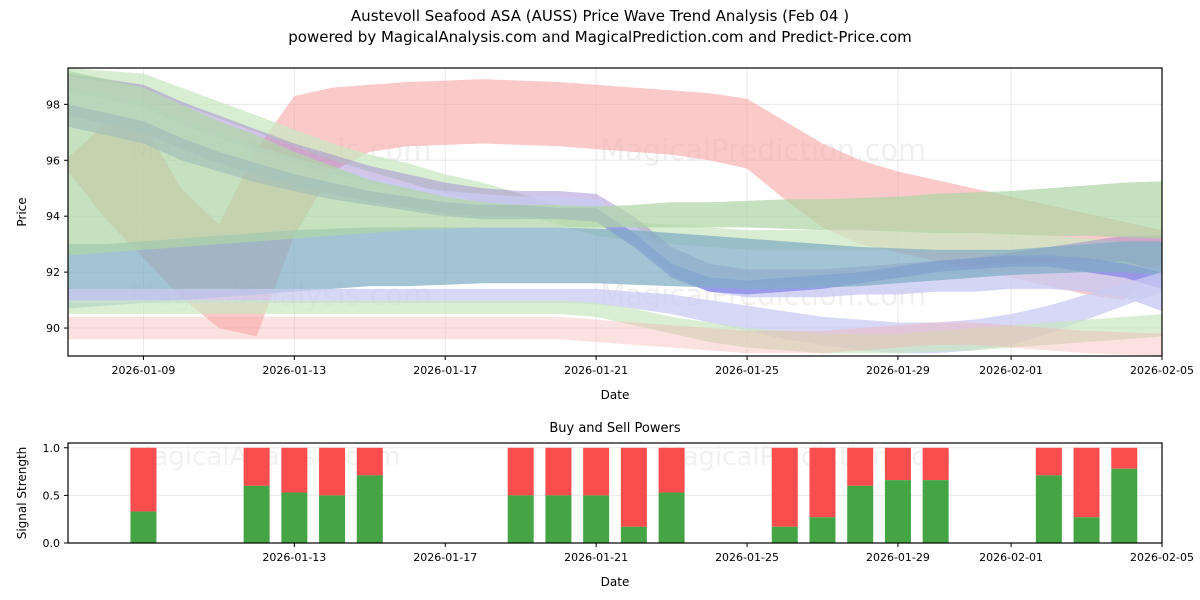  What do you see at coordinates (445, 557) in the screenshot?
I see `power-x-tick-label: 2026-01-17` at bounding box center [445, 557].